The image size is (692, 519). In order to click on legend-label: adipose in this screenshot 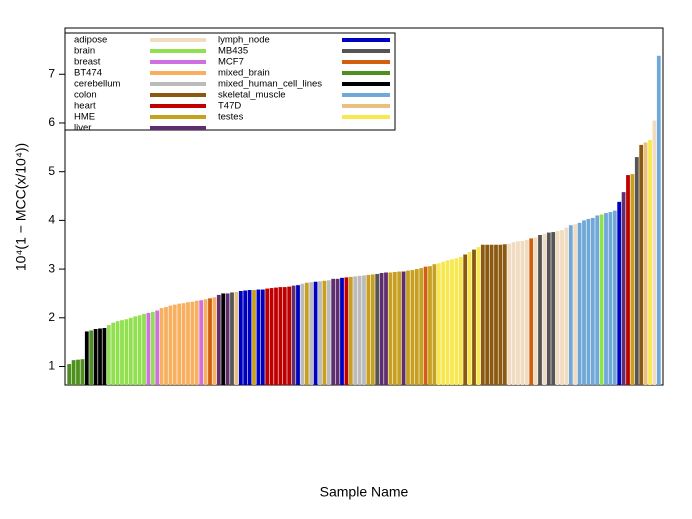, I will do `click(90, 40)`.